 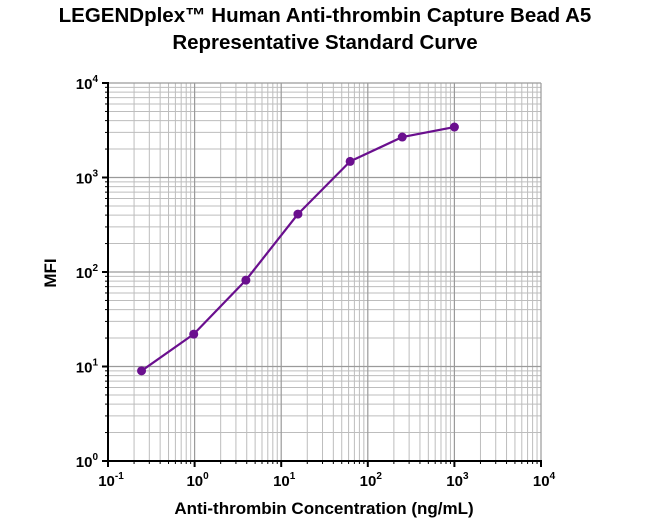 I want to click on y-tick-labels: 10⁰ 10¹ 10² 10³ 10⁴, so click(x=87, y=272).